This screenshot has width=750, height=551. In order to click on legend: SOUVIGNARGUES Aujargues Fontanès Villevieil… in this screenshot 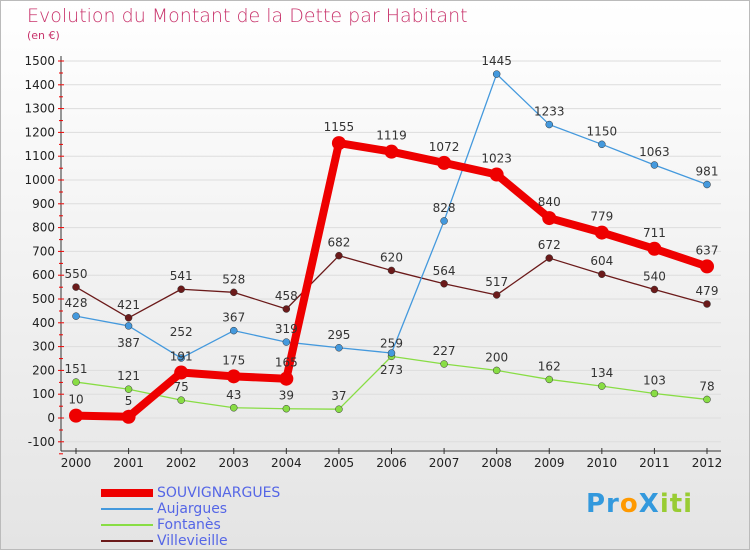, I will do `click(190, 517)`.